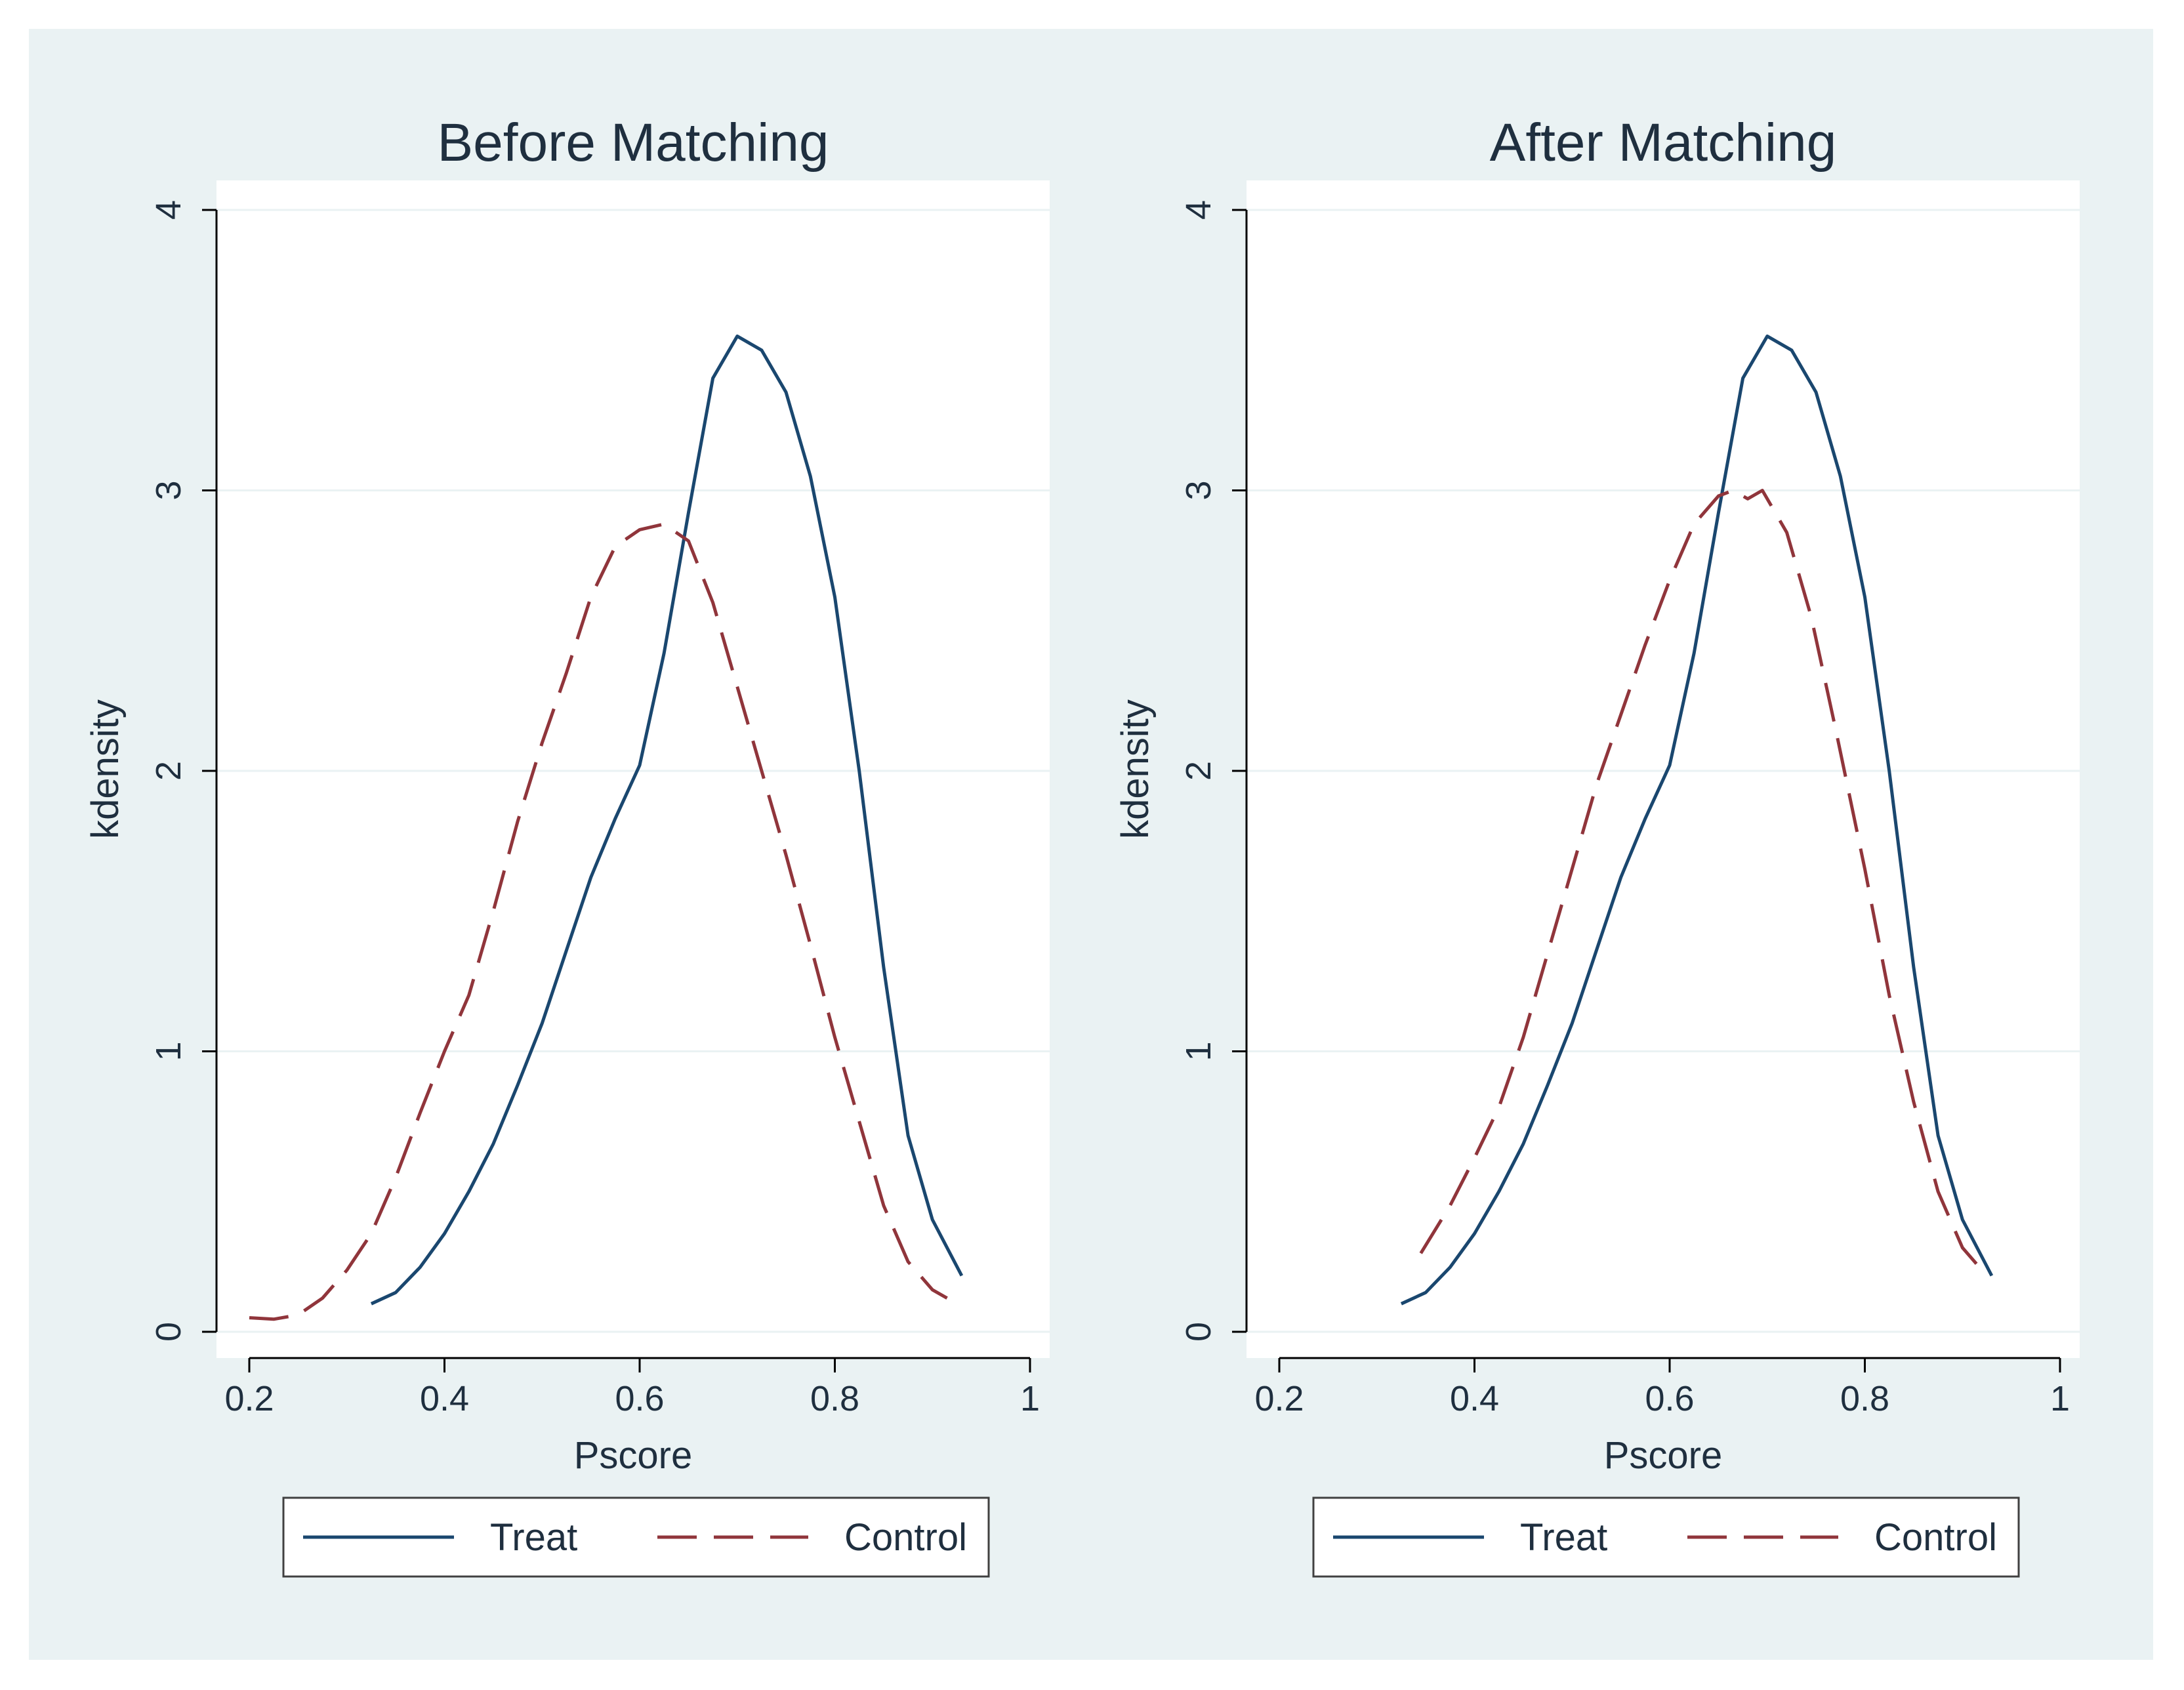 The image size is (2184, 1690). What do you see at coordinates (1701, 880) in the screenshot?
I see `series-line-control` at bounding box center [1701, 880].